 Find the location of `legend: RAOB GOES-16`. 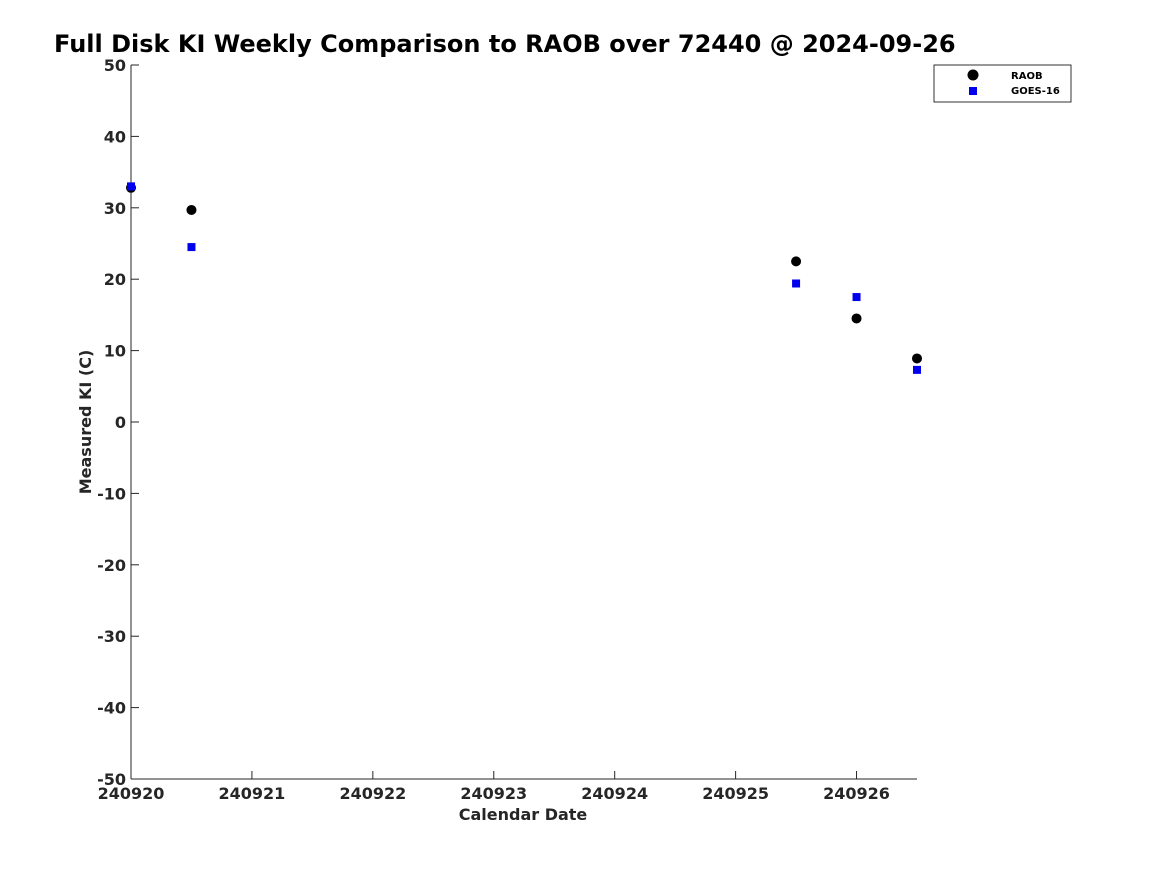

legend: RAOB GOES-16 is located at coordinates (1002, 83).